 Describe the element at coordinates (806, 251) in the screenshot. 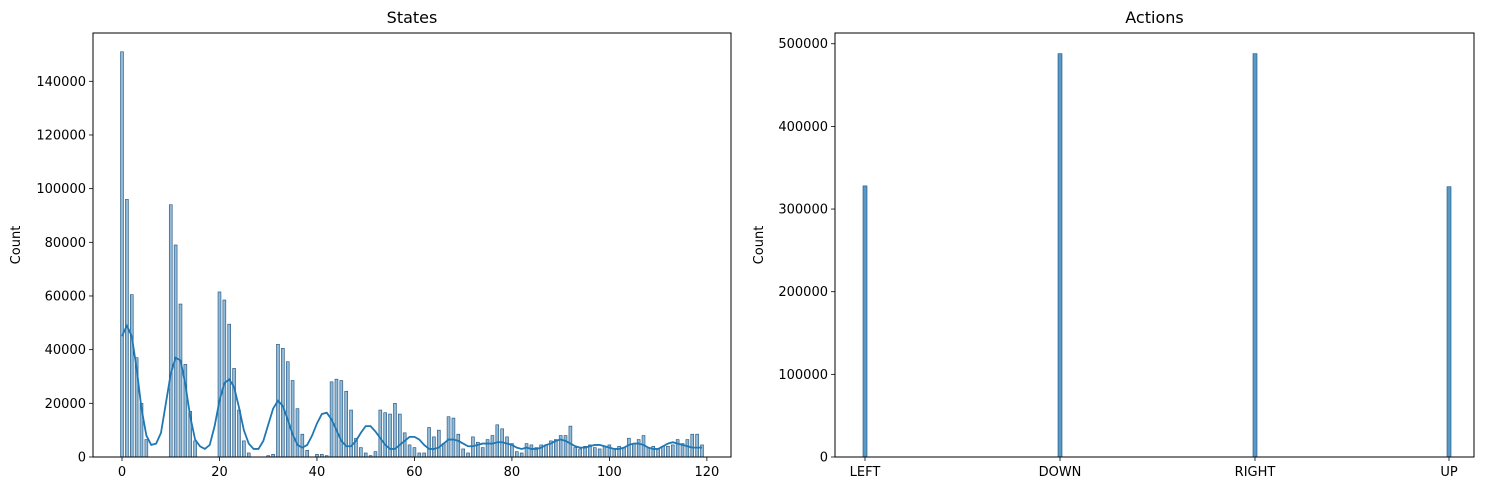

I see `actions-y-ticks: 0 100000 200000 300000 400000 500000` at that location.